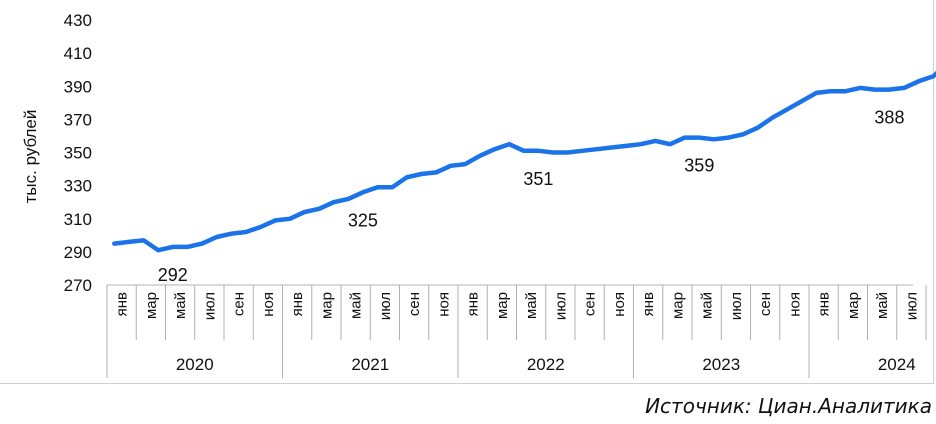  What do you see at coordinates (78, 252) in the screenshot?
I see `y-tick-label: 290` at bounding box center [78, 252].